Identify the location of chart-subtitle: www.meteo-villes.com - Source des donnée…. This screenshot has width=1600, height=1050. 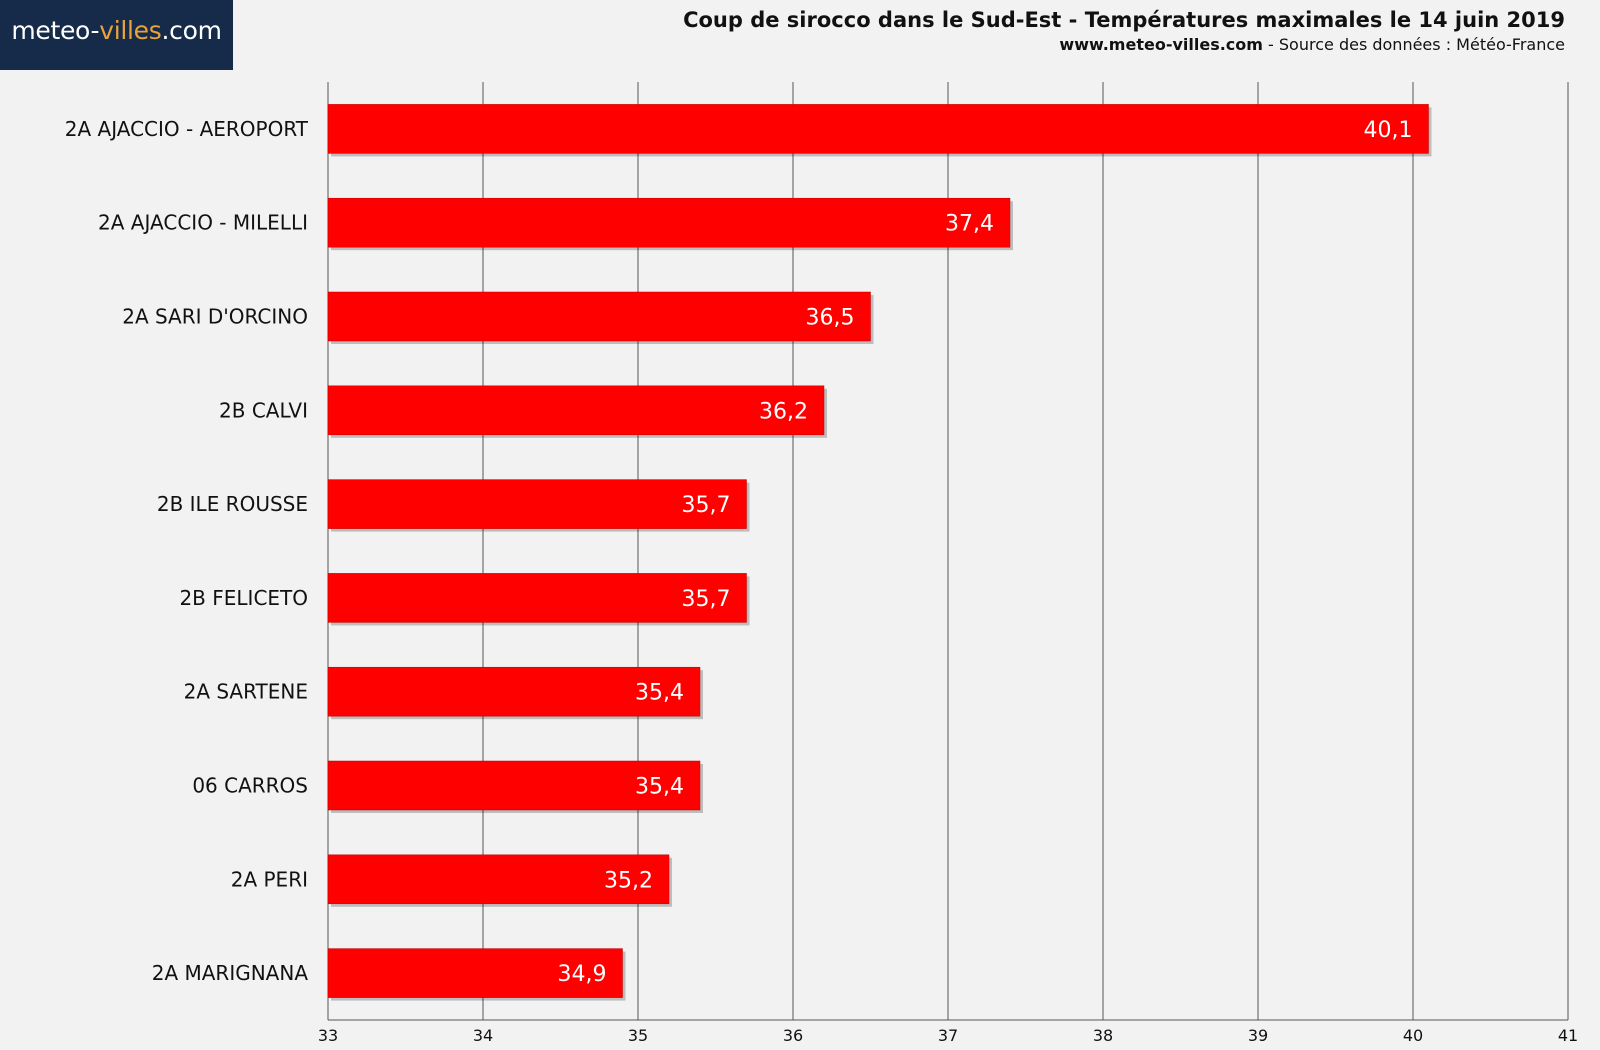
(1312, 44).